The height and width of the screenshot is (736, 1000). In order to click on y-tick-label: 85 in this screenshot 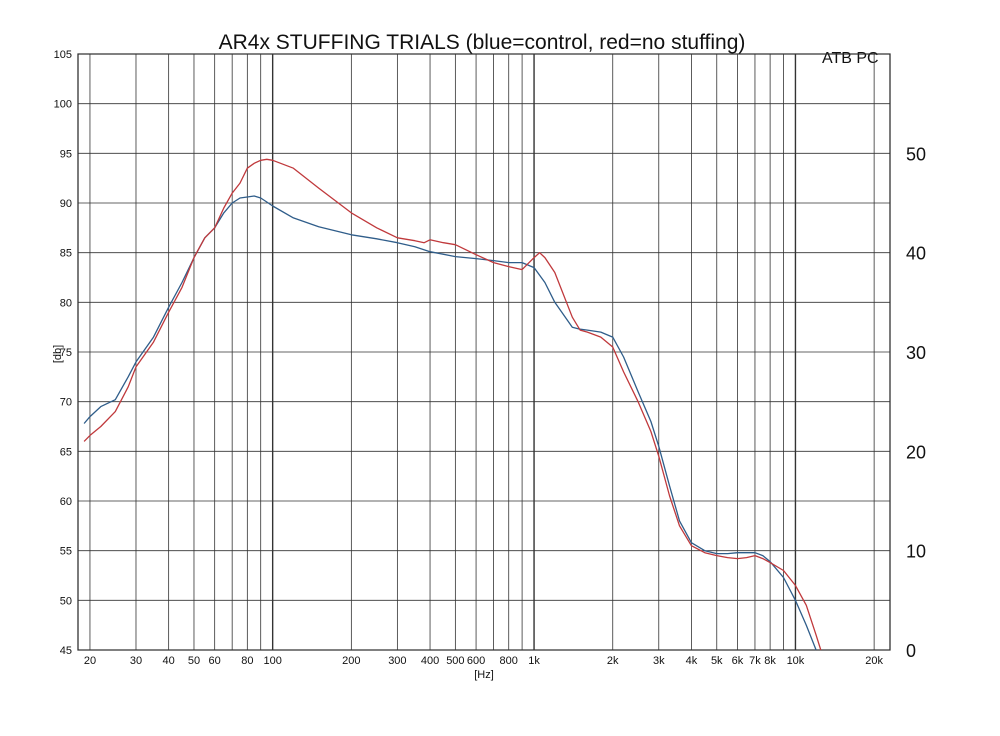, I will do `click(66, 254)`.